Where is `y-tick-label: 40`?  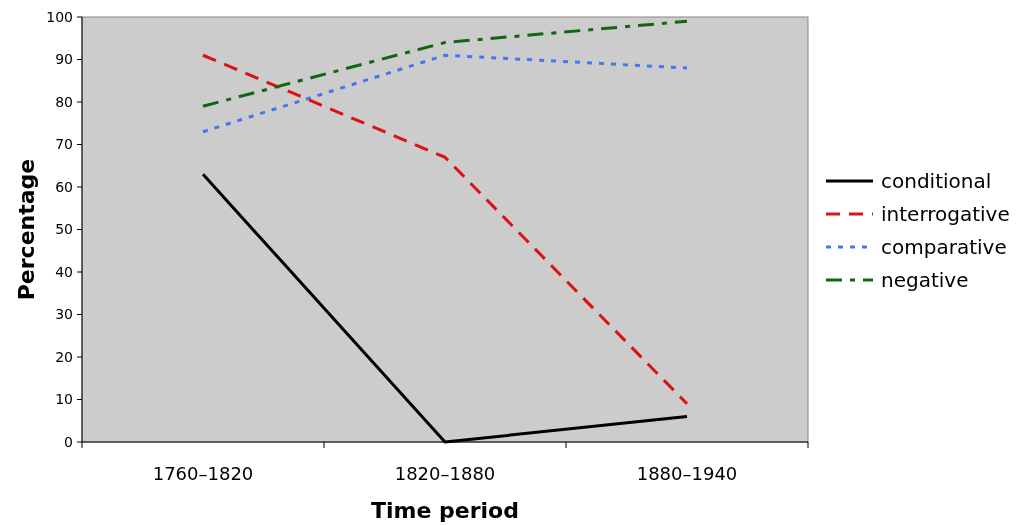
y-tick-label: 40 is located at coordinates (64, 271).